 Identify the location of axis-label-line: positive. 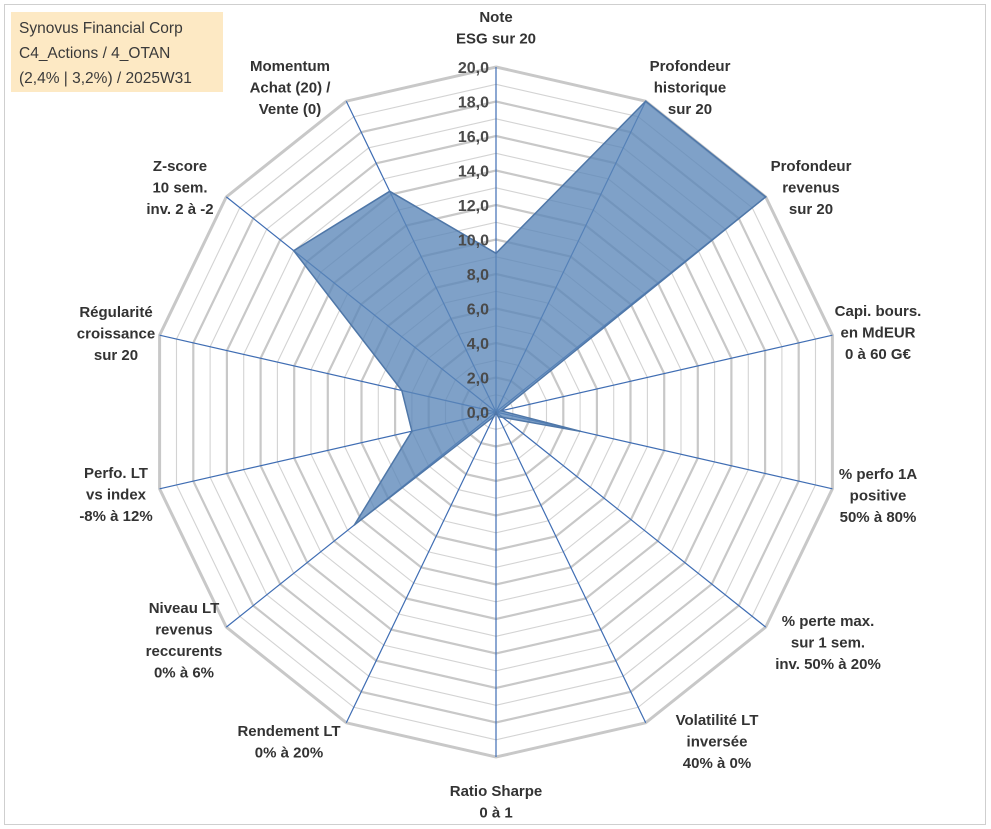
(878, 496).